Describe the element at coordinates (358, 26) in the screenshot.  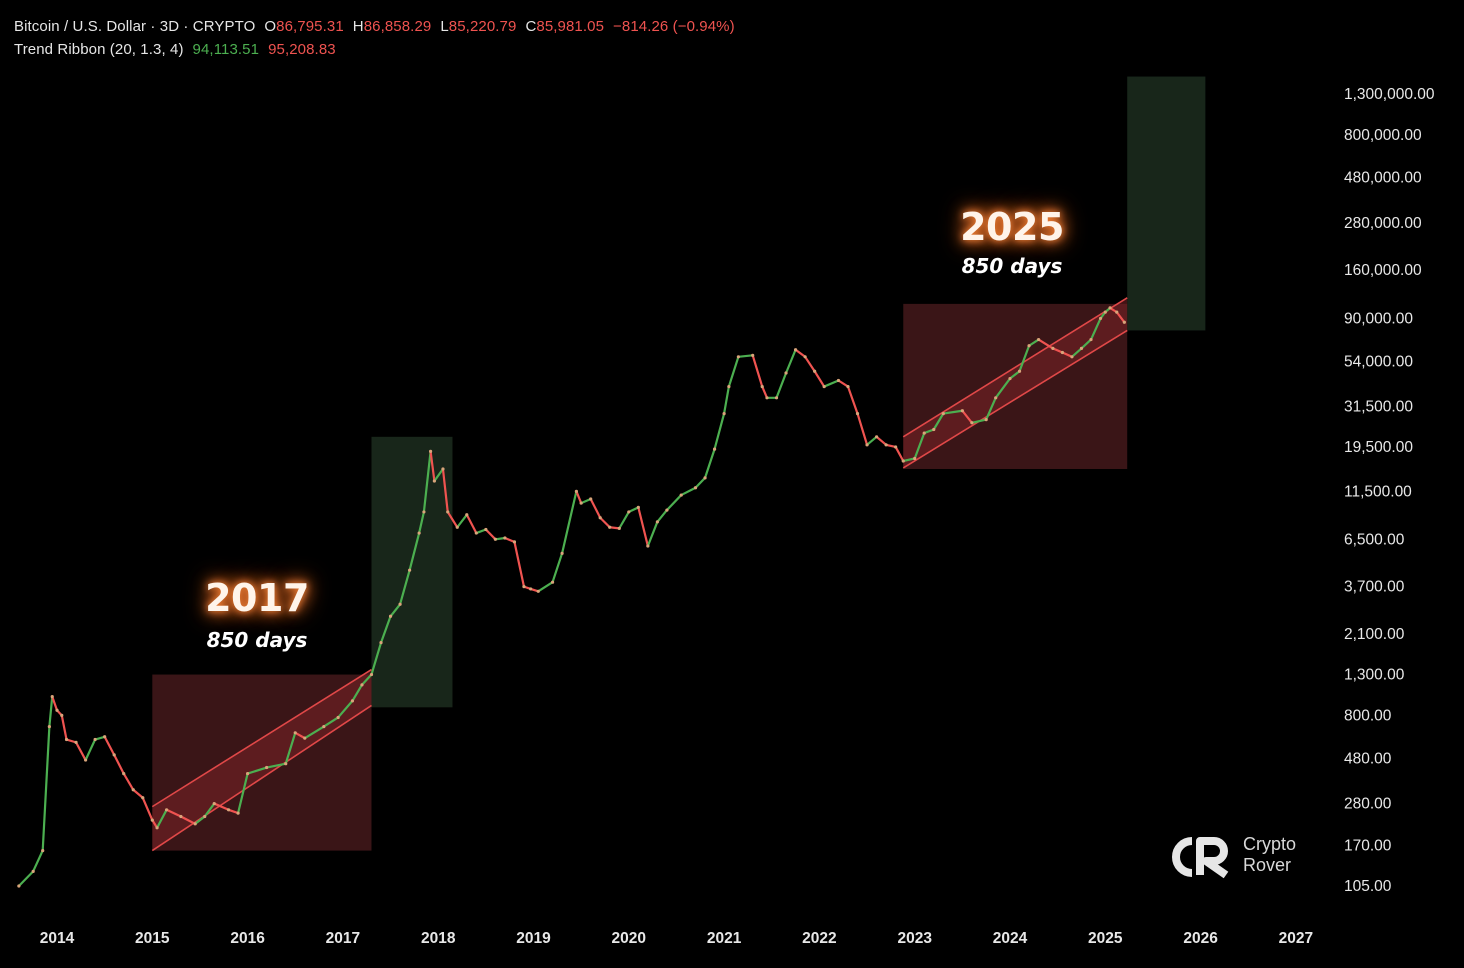
I see `high-key: H` at that location.